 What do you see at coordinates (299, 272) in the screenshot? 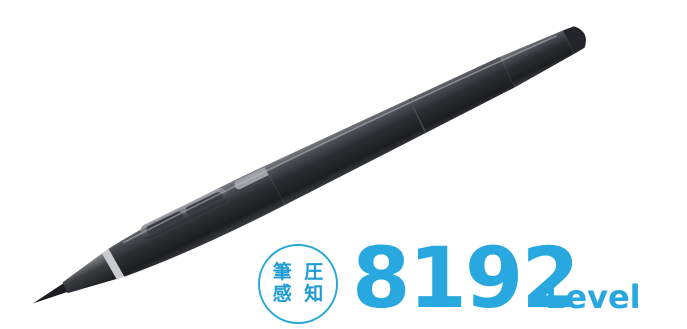
I see `badge-line-1: 筆 圧` at bounding box center [299, 272].